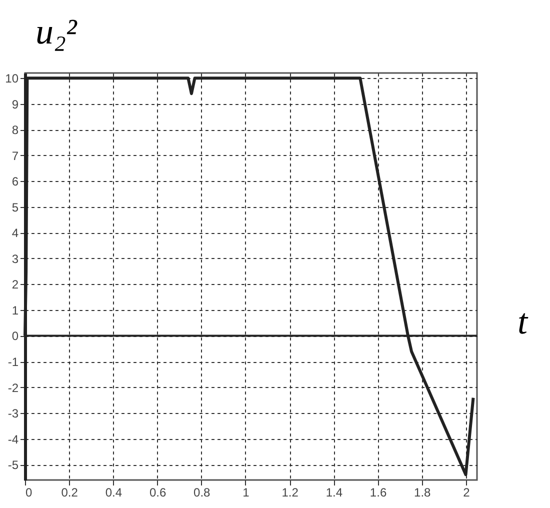 The width and height of the screenshot is (550, 508). Describe the element at coordinates (15, 310) in the screenshot. I see `y-tick-label: 1` at that location.